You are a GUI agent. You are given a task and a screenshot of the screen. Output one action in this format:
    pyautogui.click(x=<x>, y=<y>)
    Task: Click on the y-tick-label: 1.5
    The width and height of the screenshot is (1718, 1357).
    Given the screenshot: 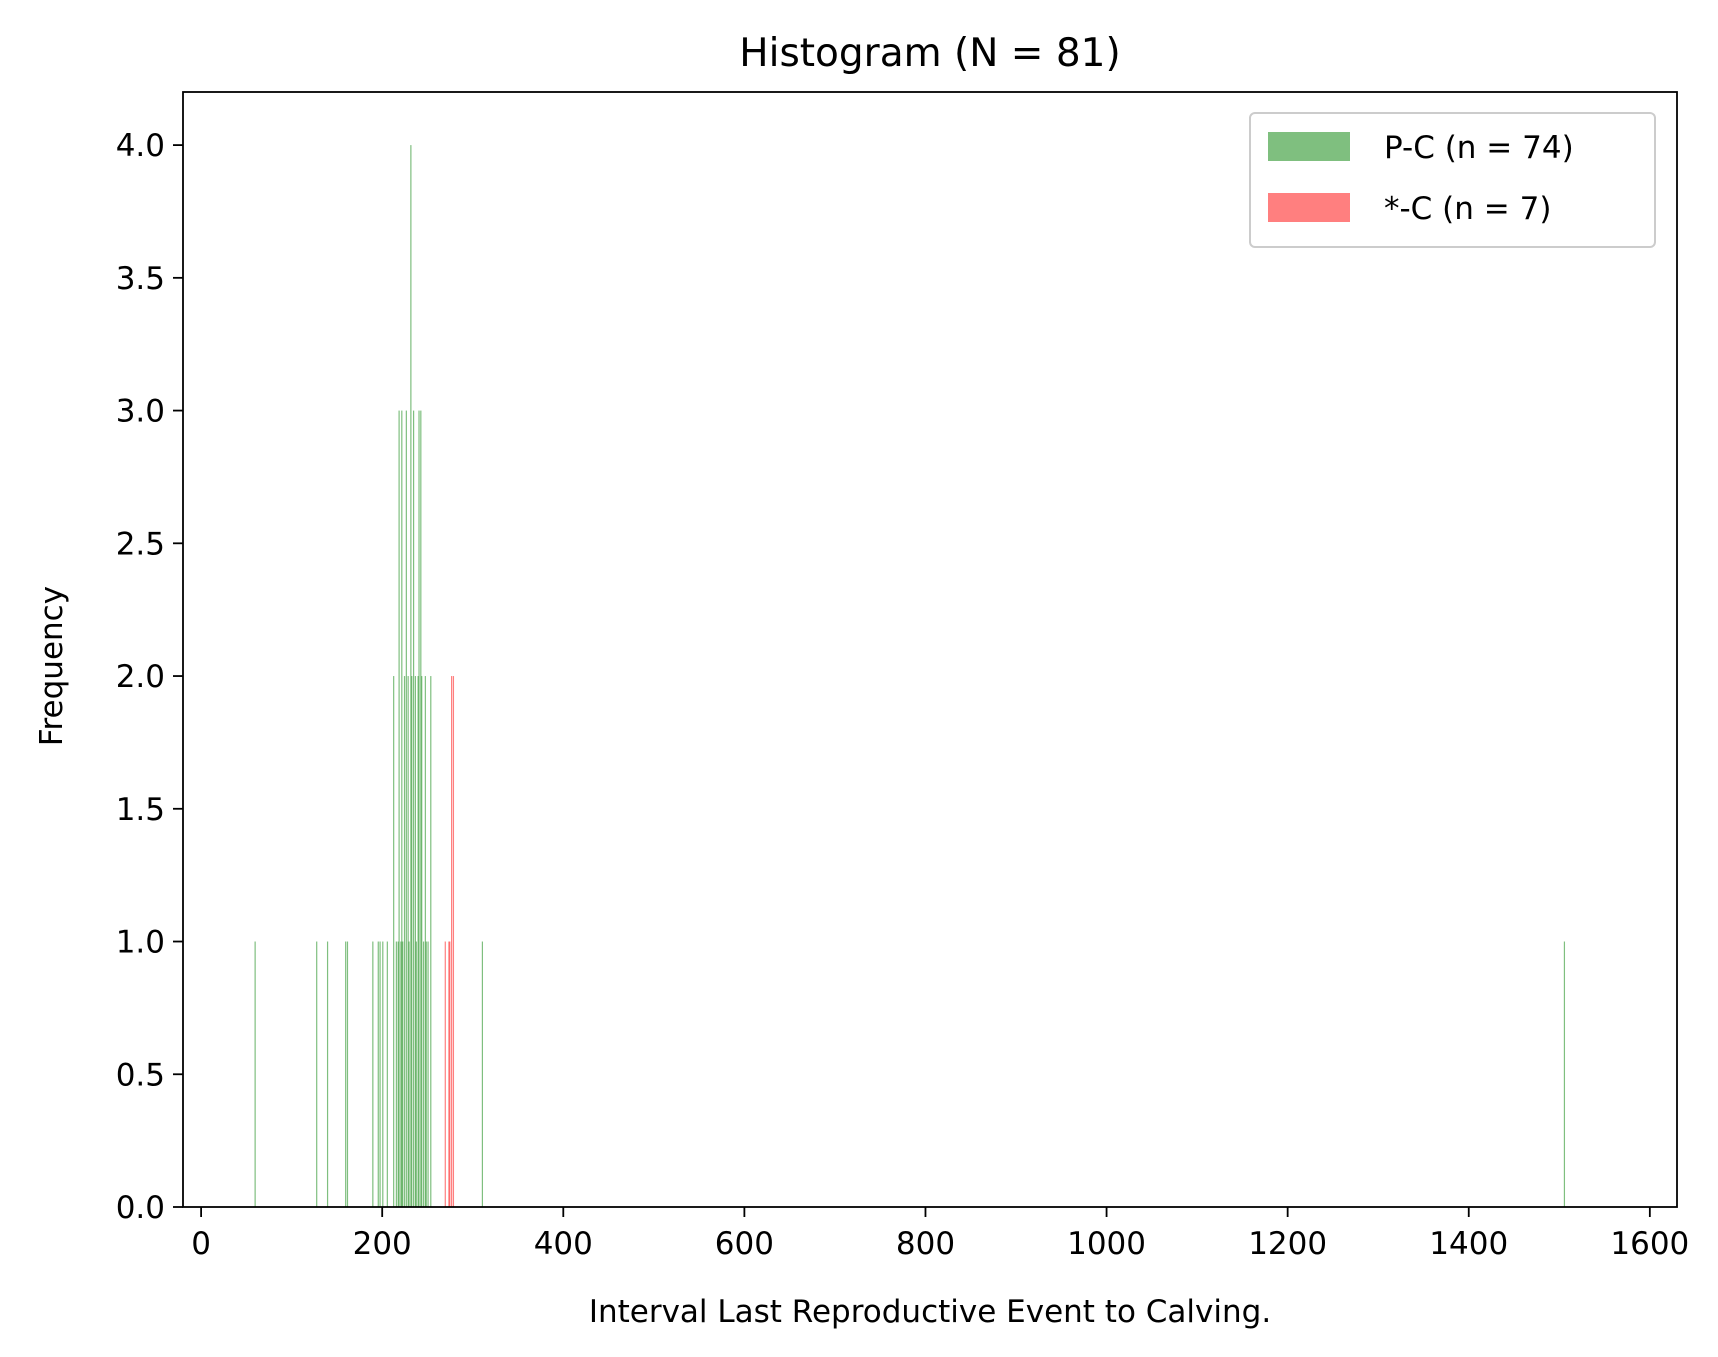 What is the action you would take?
    pyautogui.click(x=140, y=810)
    